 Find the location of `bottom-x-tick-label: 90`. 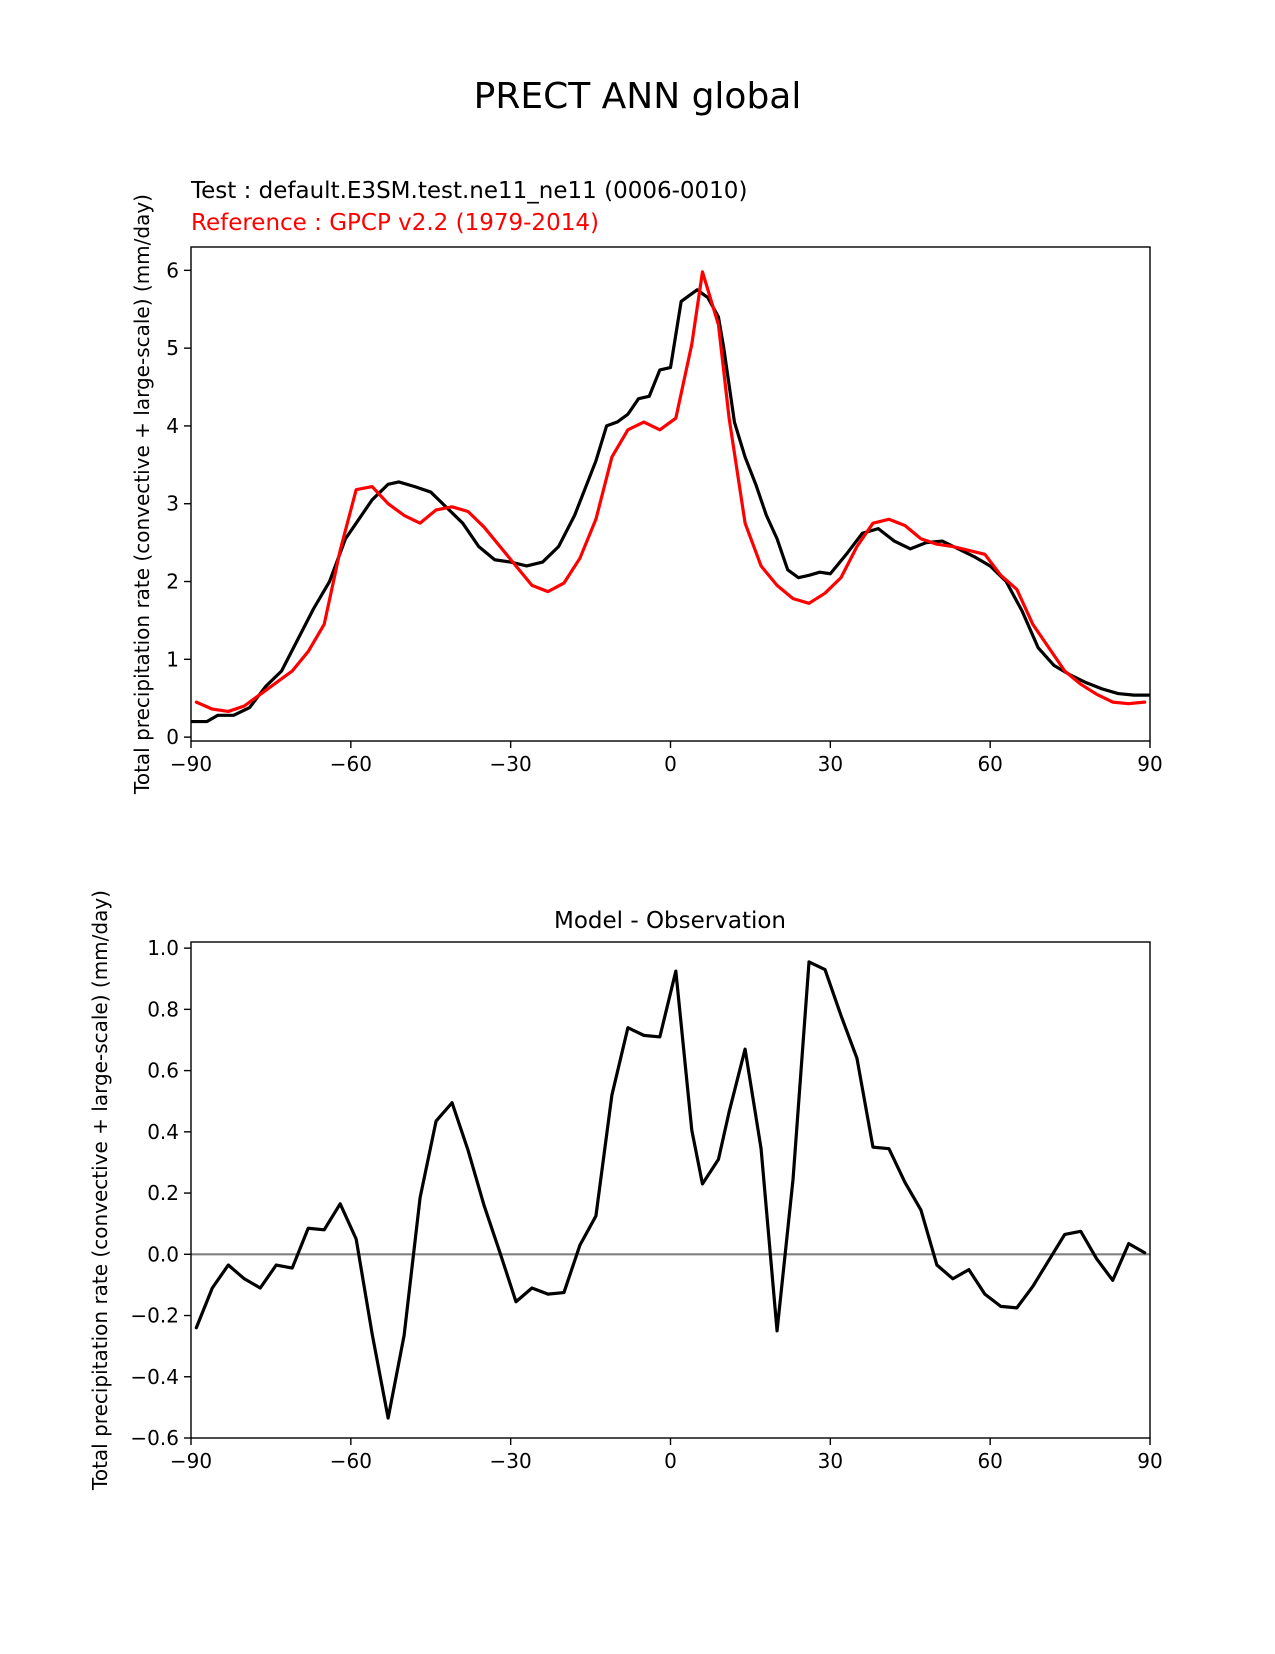

bottom-x-tick-label: 90 is located at coordinates (1149, 1461).